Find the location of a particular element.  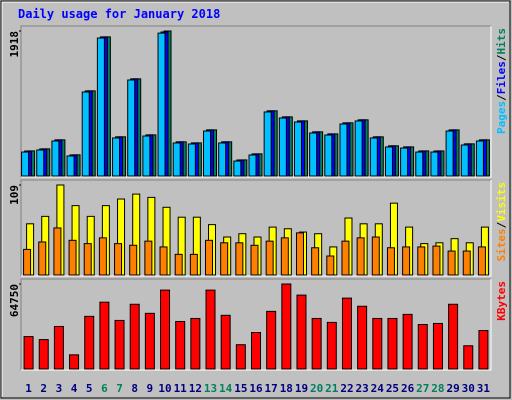

x-tick-label: 3 is located at coordinates (59, 388).